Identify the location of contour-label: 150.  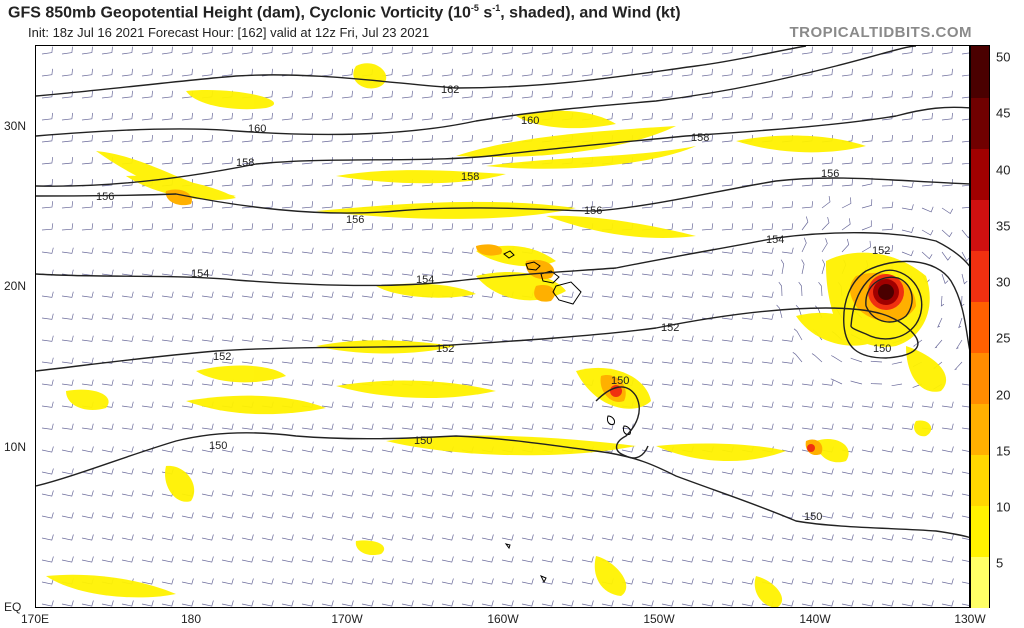
(218, 446).